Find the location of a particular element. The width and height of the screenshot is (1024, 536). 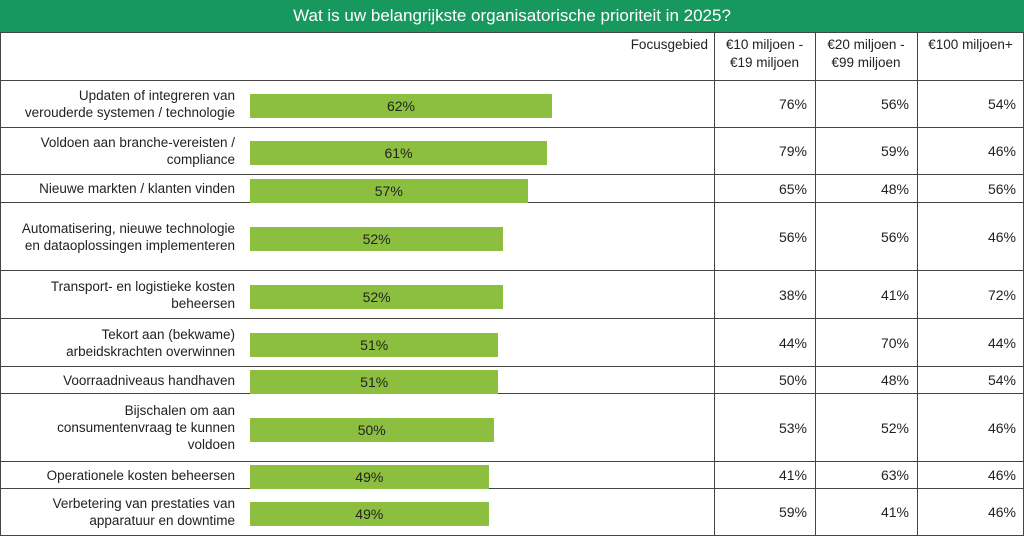

column-header: €10 miljoen - €19 miljoen is located at coordinates (764, 53).